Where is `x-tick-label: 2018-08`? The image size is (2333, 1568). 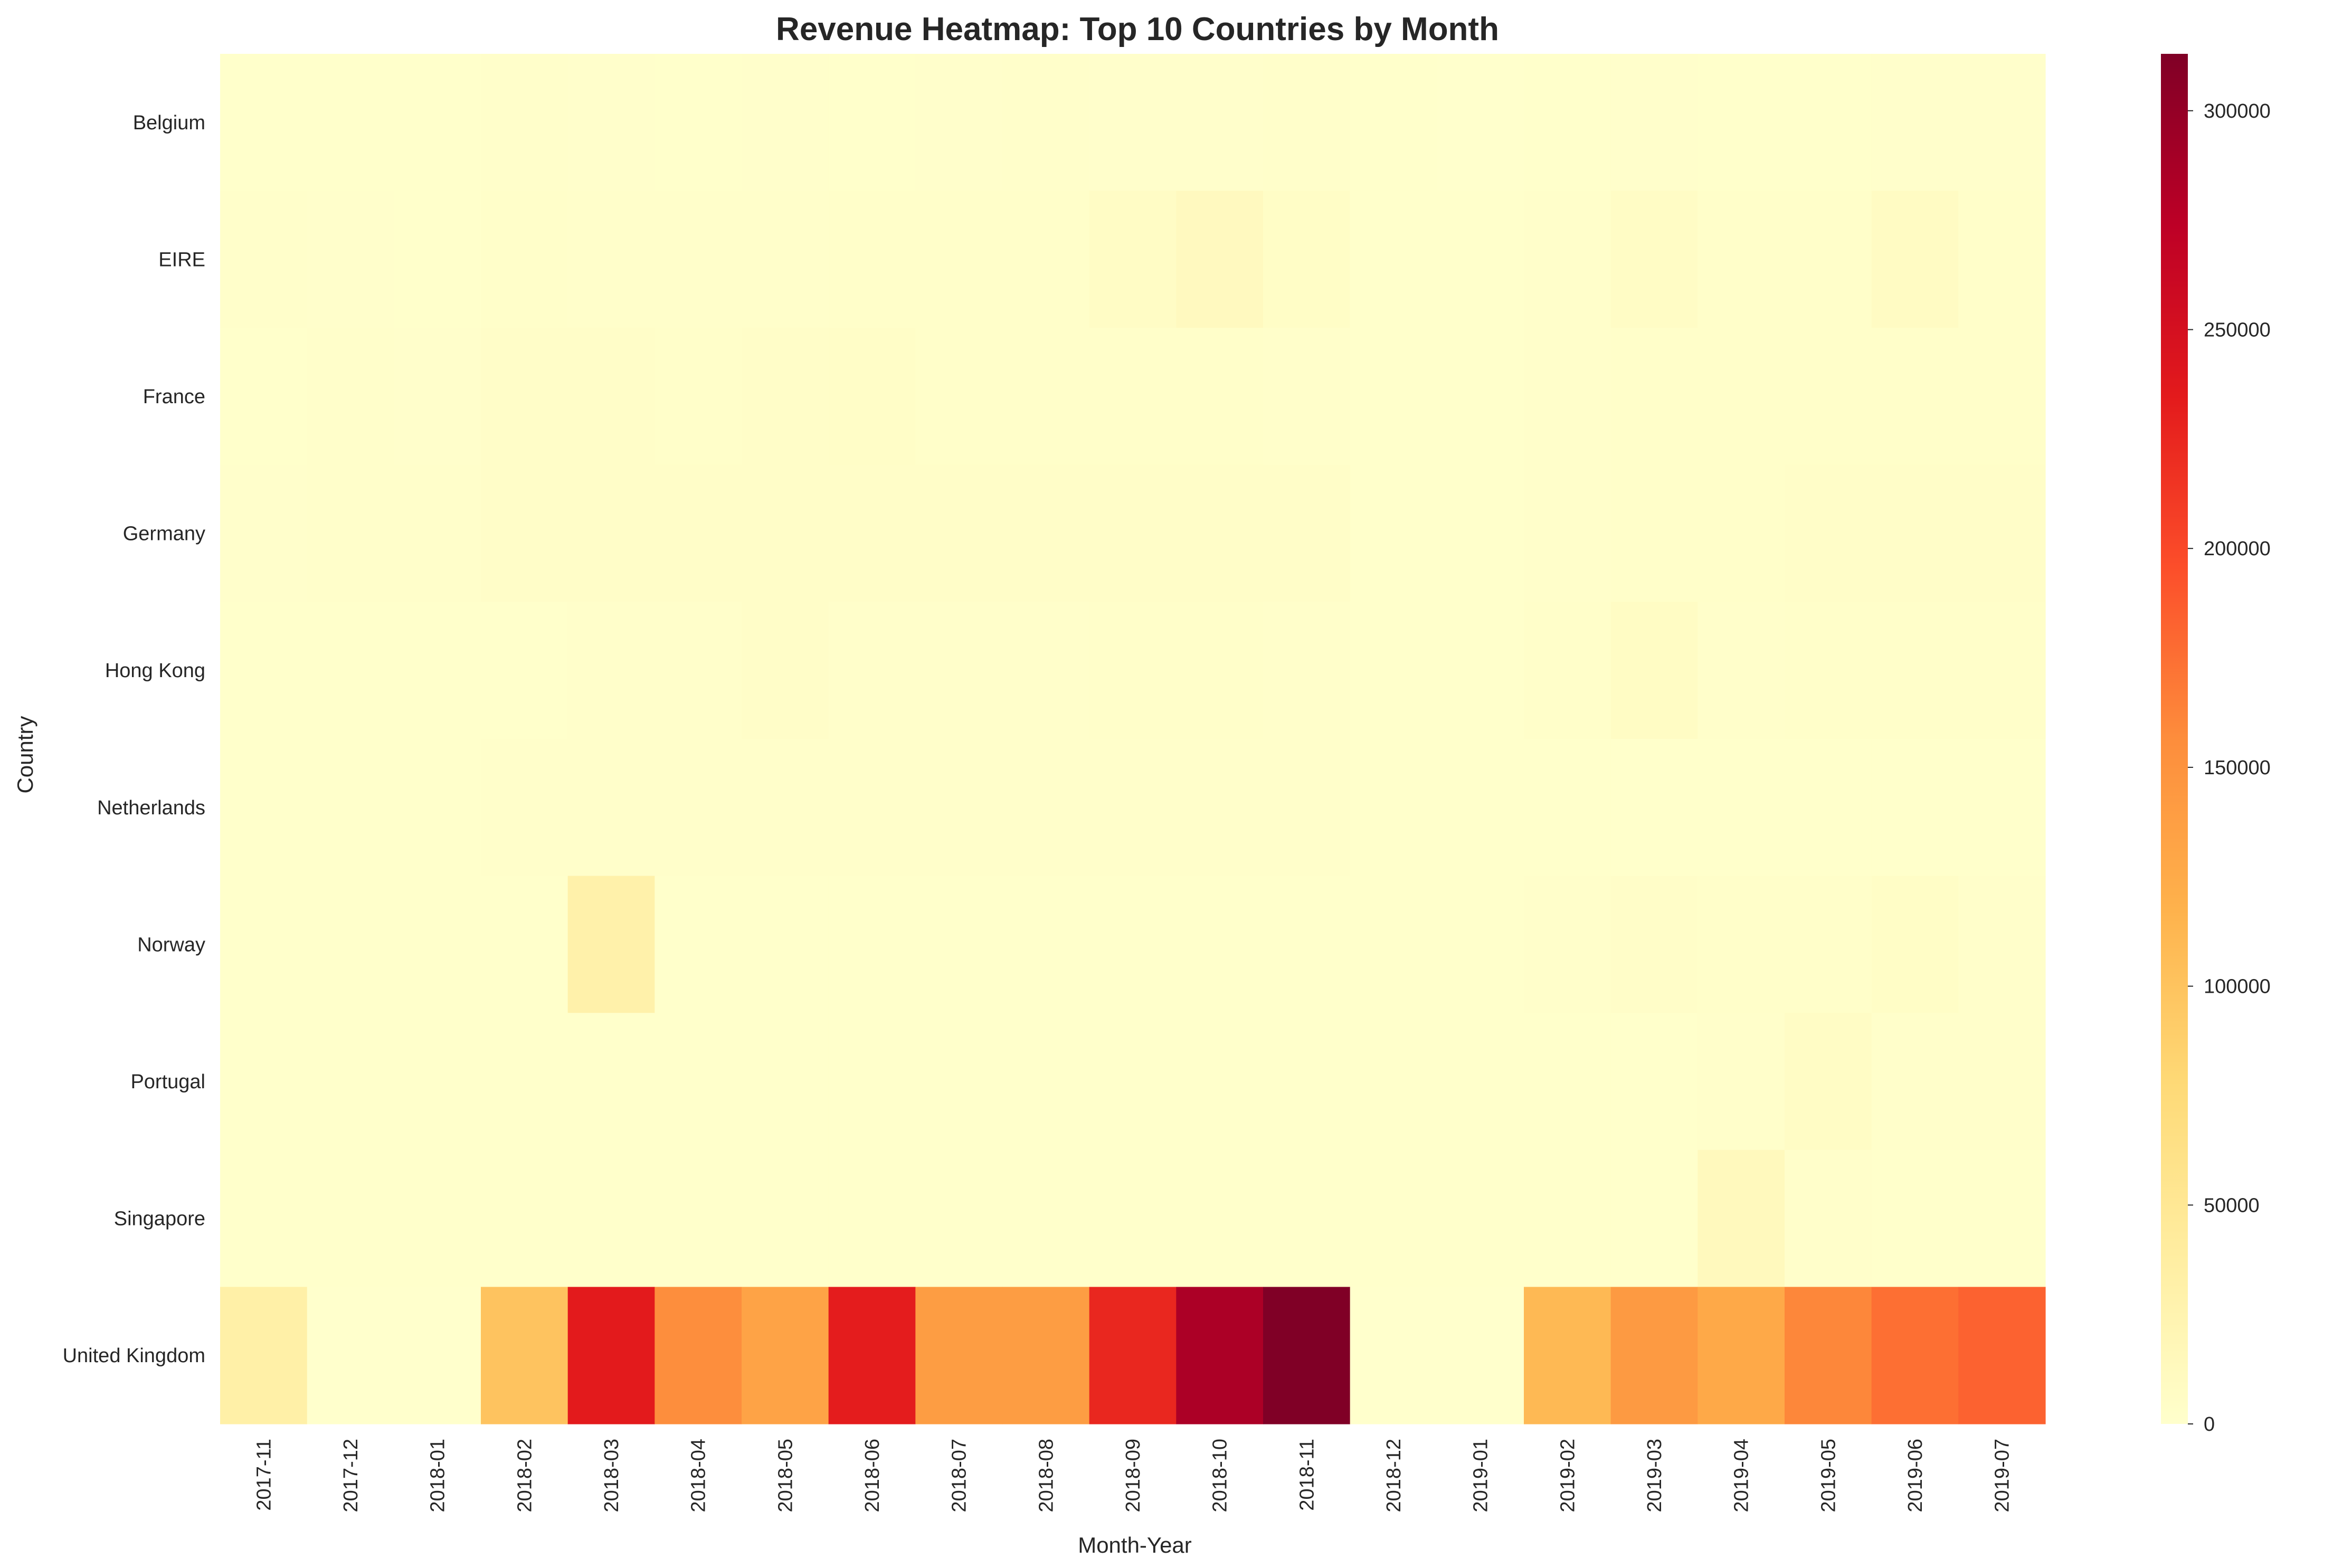
x-tick-label: 2018-08 is located at coordinates (1046, 1475).